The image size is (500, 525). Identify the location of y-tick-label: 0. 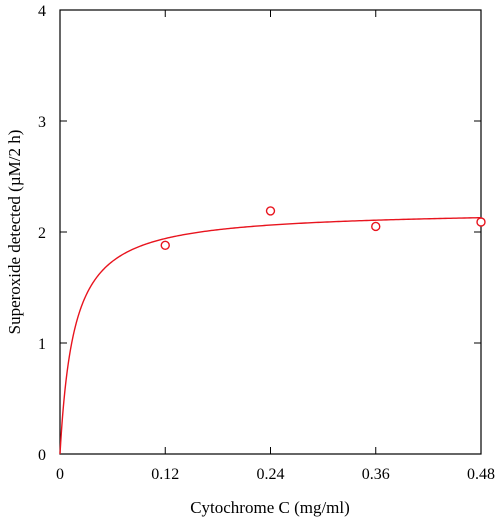
(42, 455).